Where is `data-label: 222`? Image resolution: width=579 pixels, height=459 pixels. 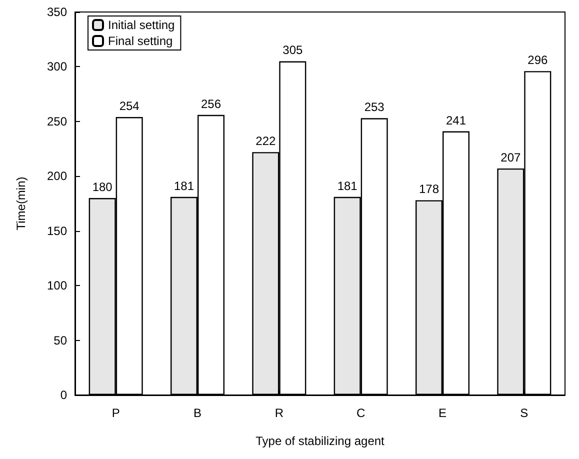
data-label: 222 is located at coordinates (266, 141).